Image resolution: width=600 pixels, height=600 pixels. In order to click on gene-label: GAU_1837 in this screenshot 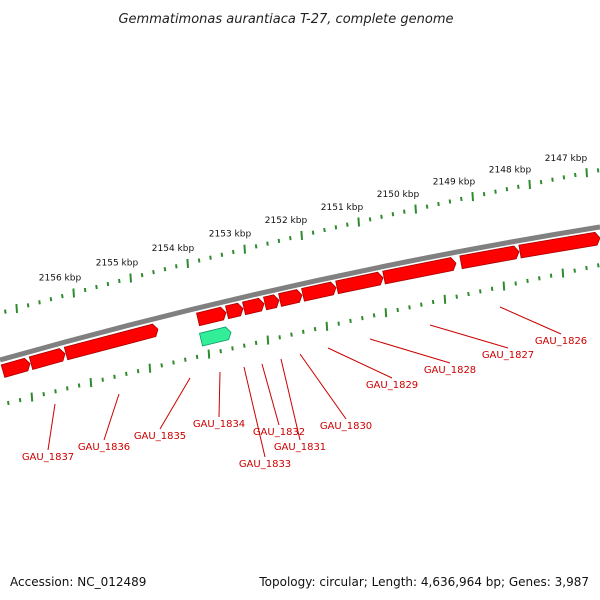, I will do `click(48, 457)`.